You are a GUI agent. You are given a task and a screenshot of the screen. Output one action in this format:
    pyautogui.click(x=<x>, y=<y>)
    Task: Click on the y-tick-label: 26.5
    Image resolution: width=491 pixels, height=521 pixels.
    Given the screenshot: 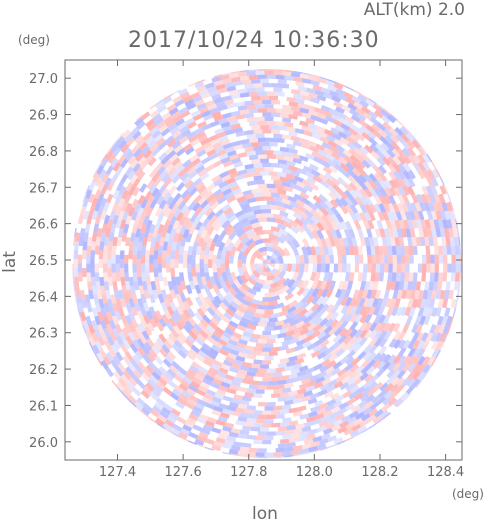 What is the action you would take?
    pyautogui.click(x=43, y=261)
    